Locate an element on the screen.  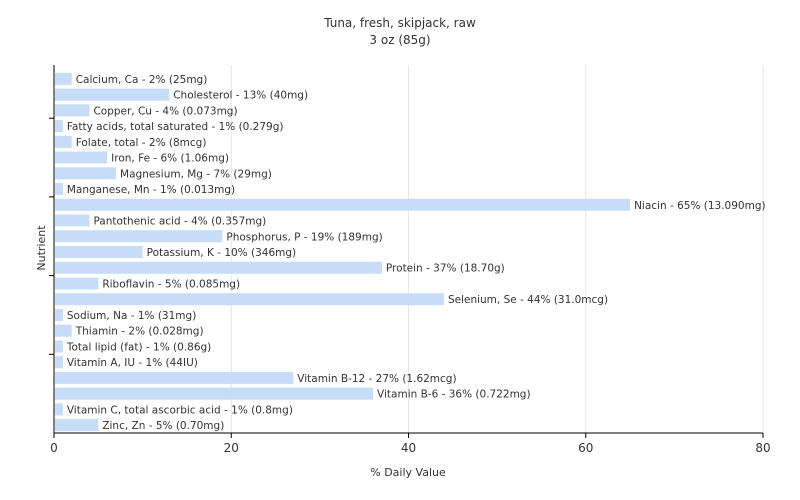
chart-title: Tuna, fresh, skipjack, raw is located at coordinates (399, 23).